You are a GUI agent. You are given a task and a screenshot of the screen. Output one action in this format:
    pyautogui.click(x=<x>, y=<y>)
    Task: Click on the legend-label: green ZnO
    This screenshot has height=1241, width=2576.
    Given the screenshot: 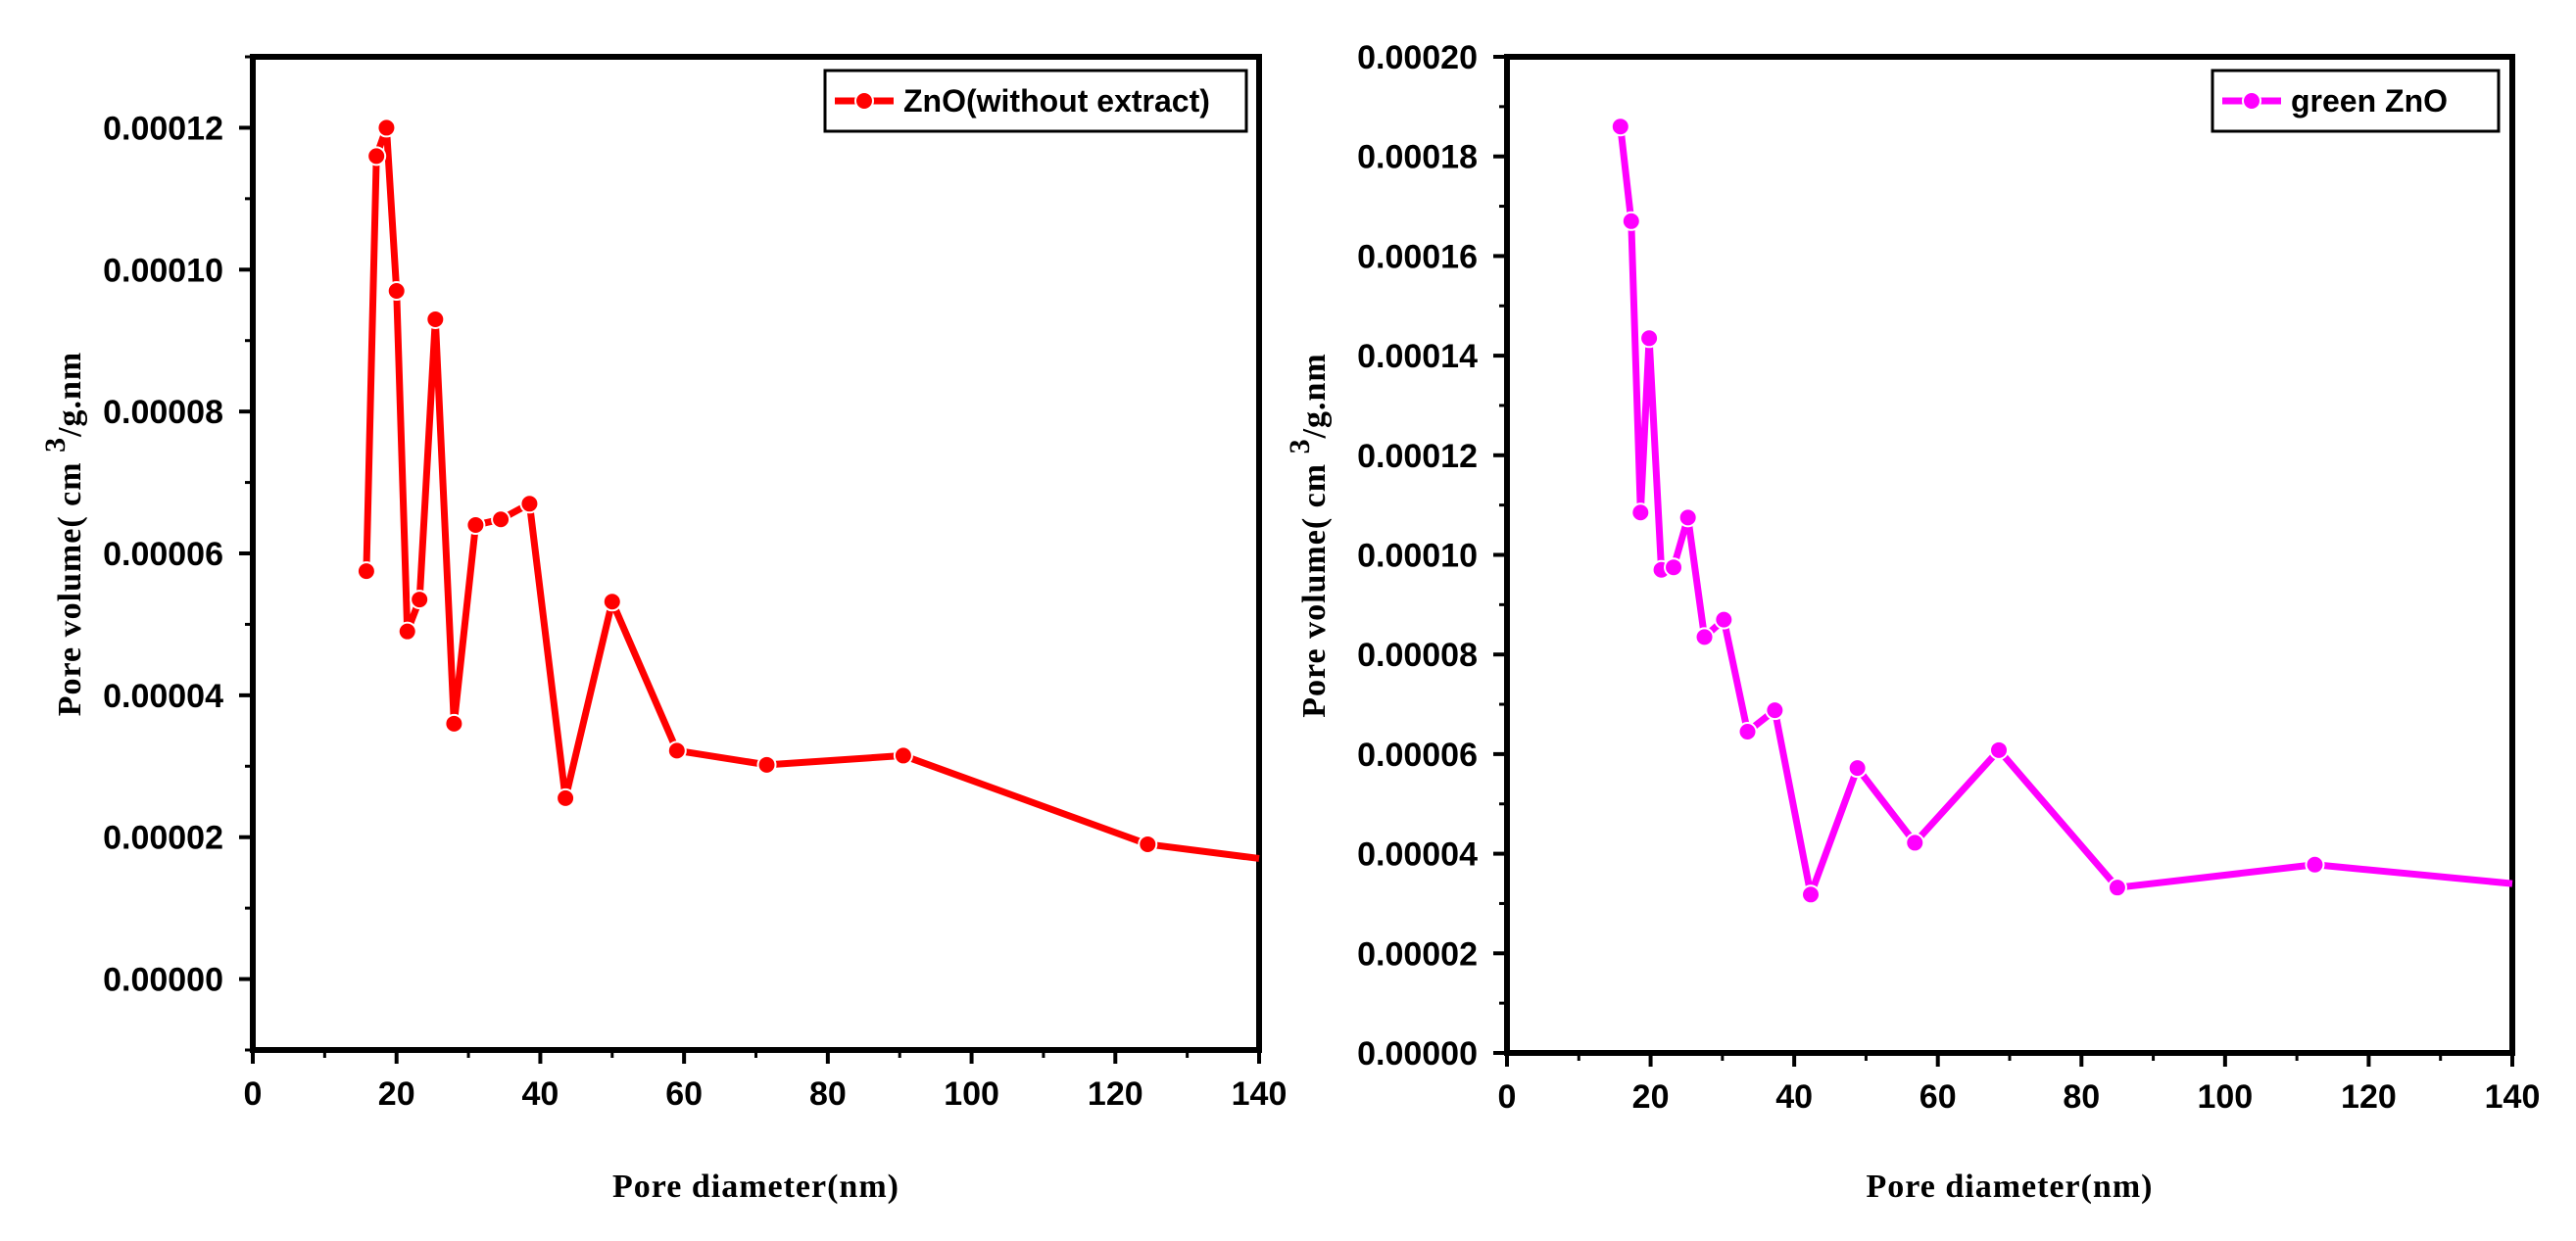 What is the action you would take?
    pyautogui.click(x=2369, y=101)
    